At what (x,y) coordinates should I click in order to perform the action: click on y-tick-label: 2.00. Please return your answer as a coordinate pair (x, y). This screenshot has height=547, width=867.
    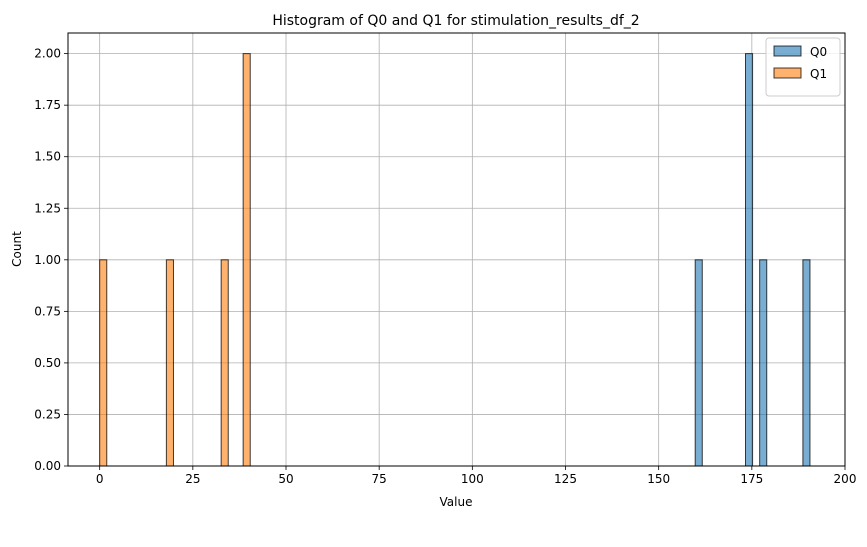
    Looking at the image, I should click on (47, 54).